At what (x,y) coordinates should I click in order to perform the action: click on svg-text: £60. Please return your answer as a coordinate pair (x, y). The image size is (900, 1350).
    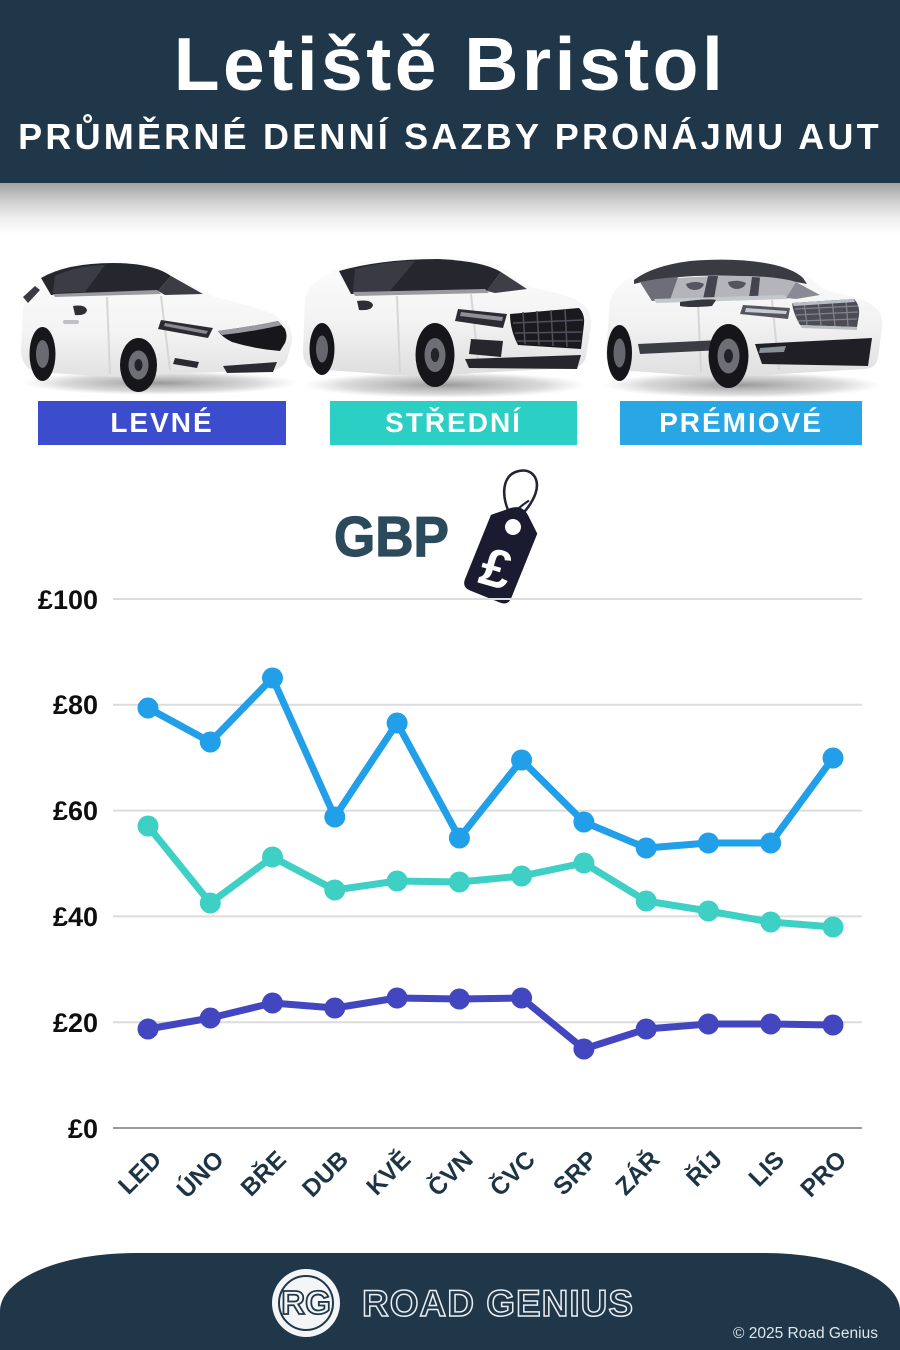
    Looking at the image, I should click on (75, 811).